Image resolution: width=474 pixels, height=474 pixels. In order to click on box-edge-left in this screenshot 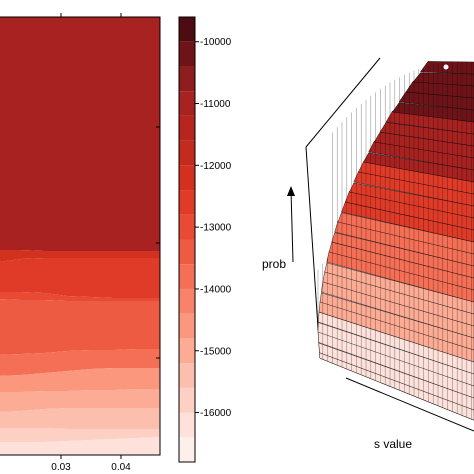, I will do `click(313, 252)`.